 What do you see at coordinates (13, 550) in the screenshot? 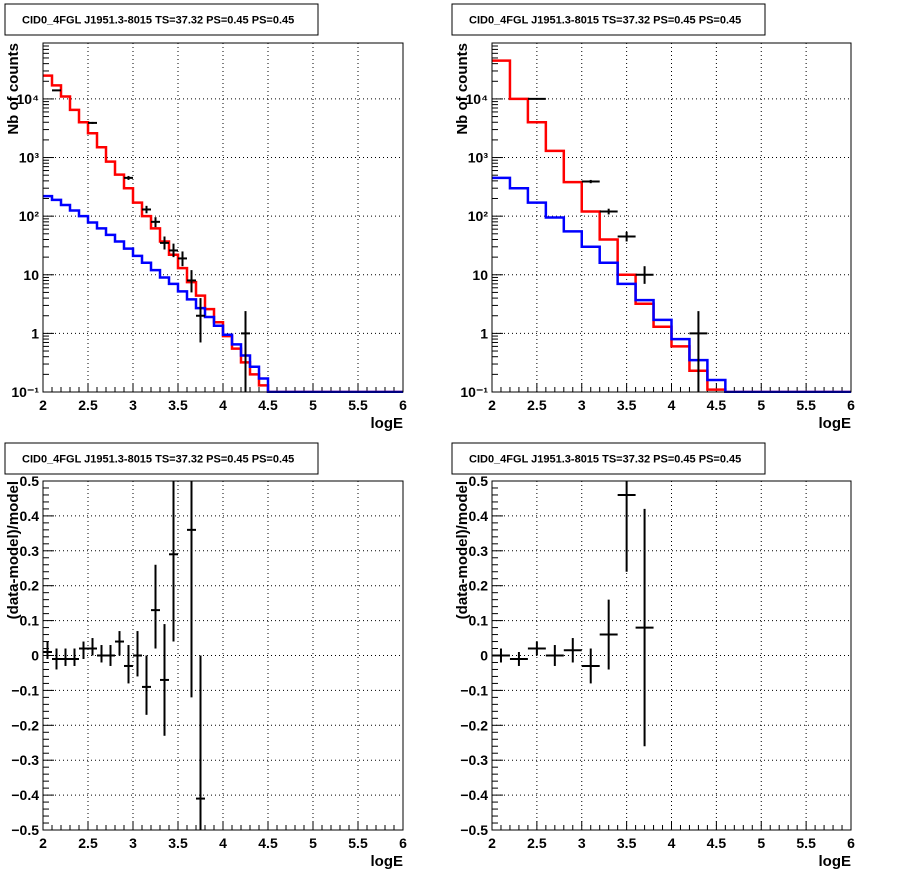
I see `y-axis-title: (data-model)/model` at bounding box center [13, 550].